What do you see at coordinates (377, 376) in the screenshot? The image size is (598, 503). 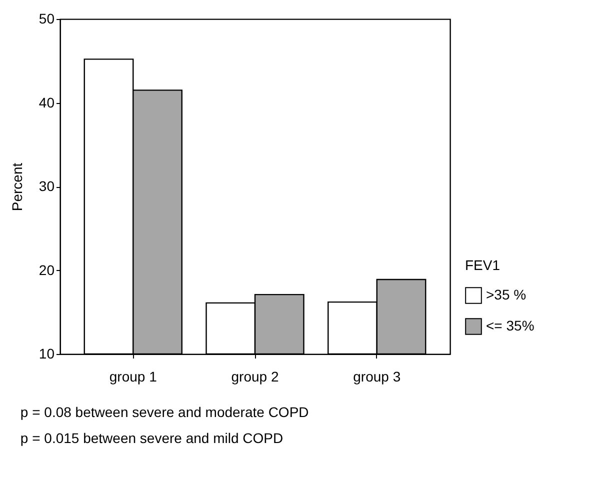 I see `x-tick-label: group 3` at bounding box center [377, 376].